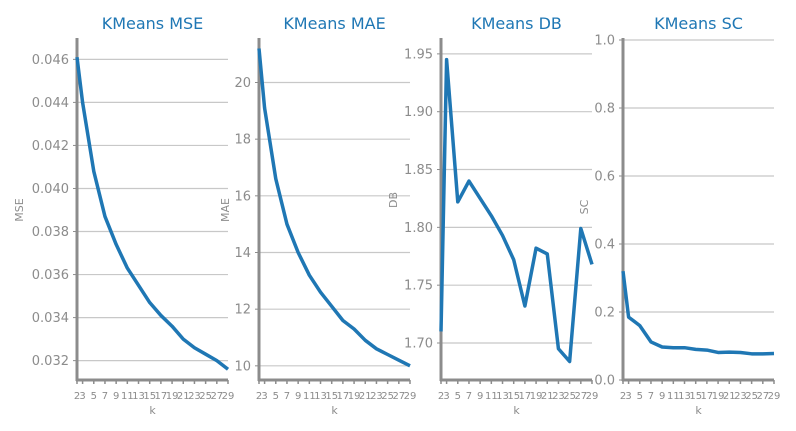  What do you see at coordinates (418, 286) in the screenshot?
I see `y-tick-label: 1.75` at bounding box center [418, 286].